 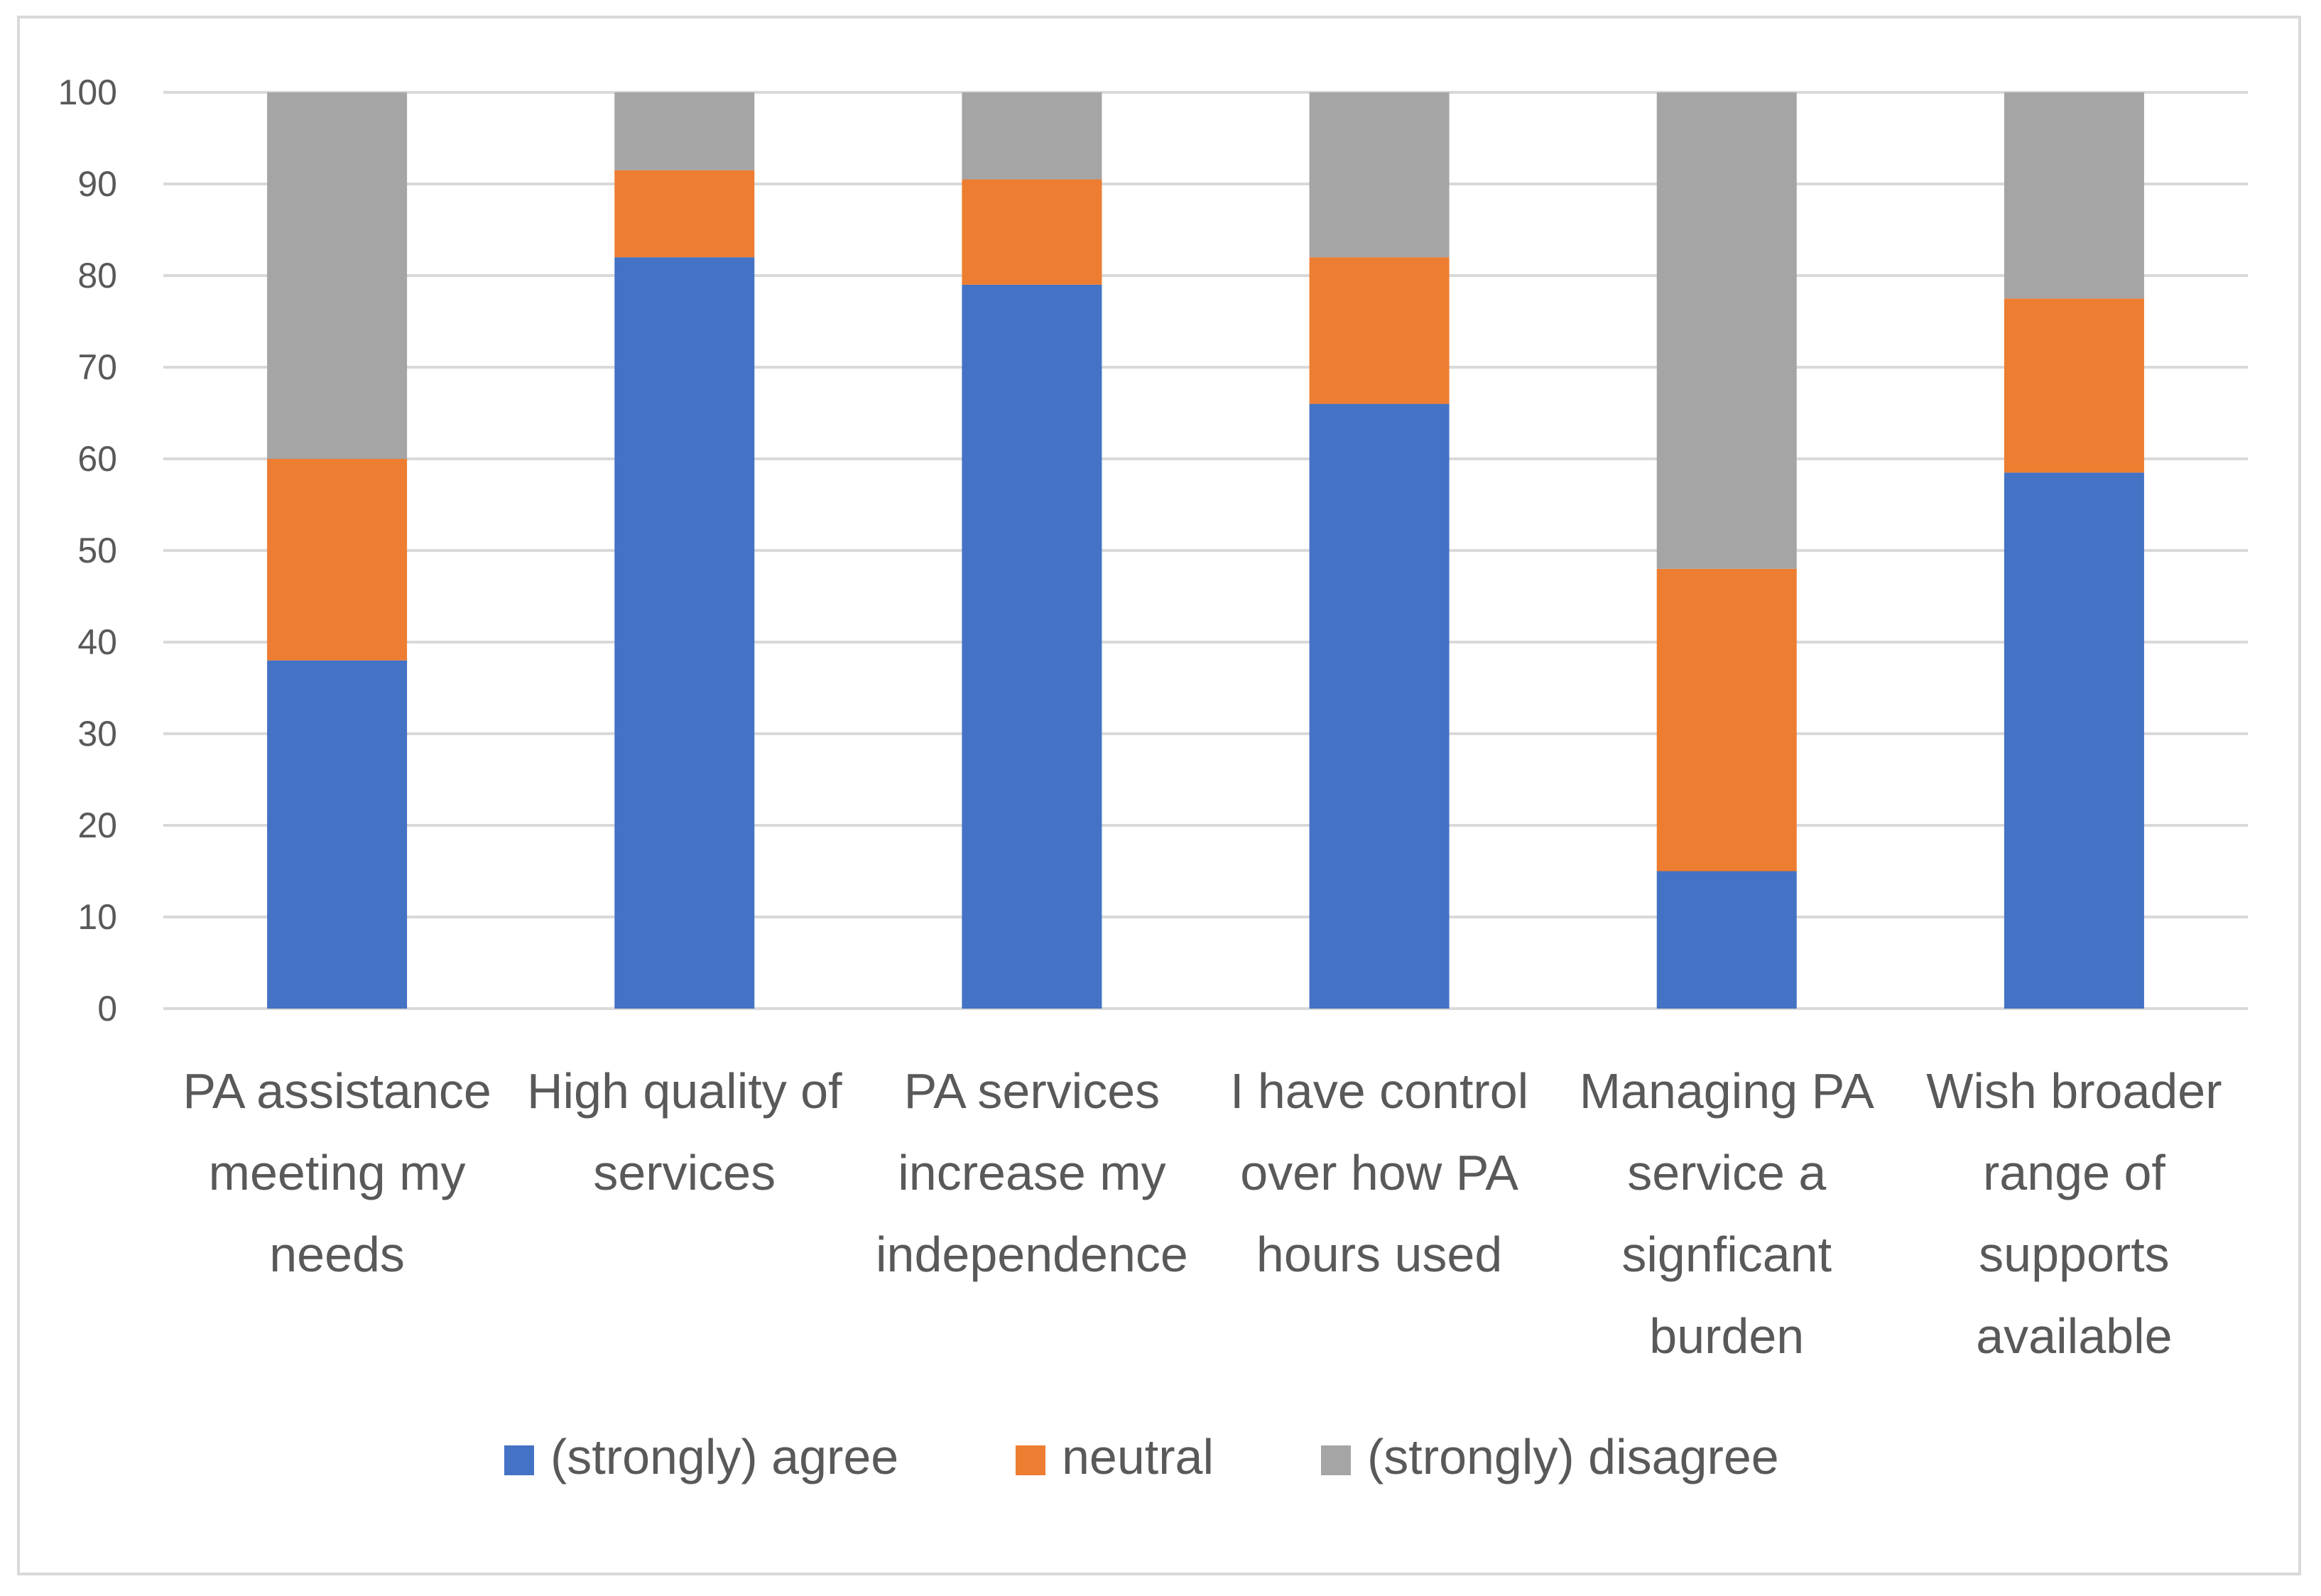 What do you see at coordinates (97, 367) in the screenshot?
I see `y-tick-label: 70` at bounding box center [97, 367].